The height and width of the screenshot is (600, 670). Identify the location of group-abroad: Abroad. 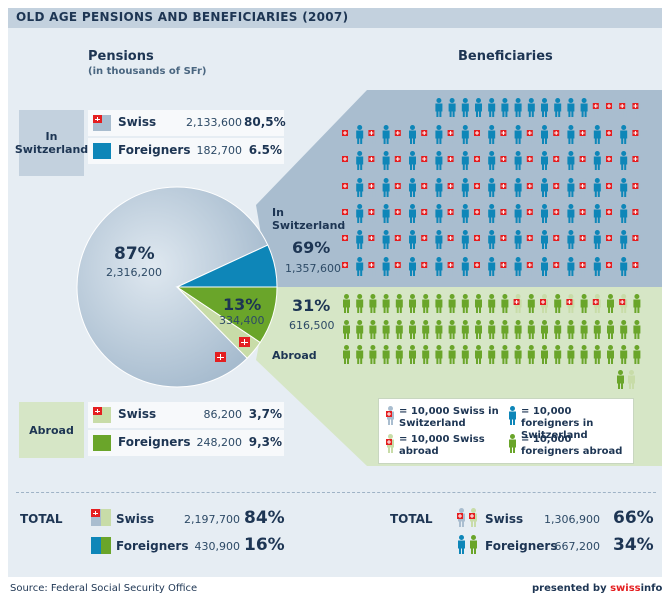
(51, 430).